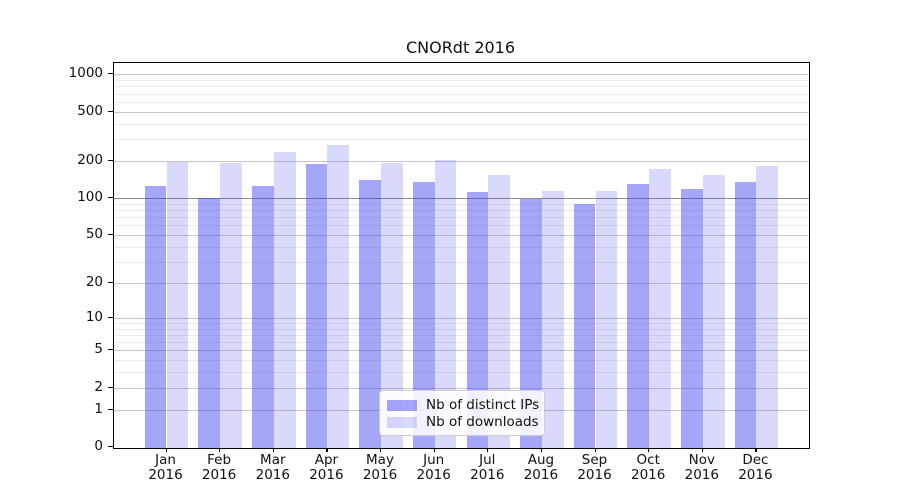 The width and height of the screenshot is (900, 500). What do you see at coordinates (713, 311) in the screenshot?
I see `bar-downloads-nov` at bounding box center [713, 311].